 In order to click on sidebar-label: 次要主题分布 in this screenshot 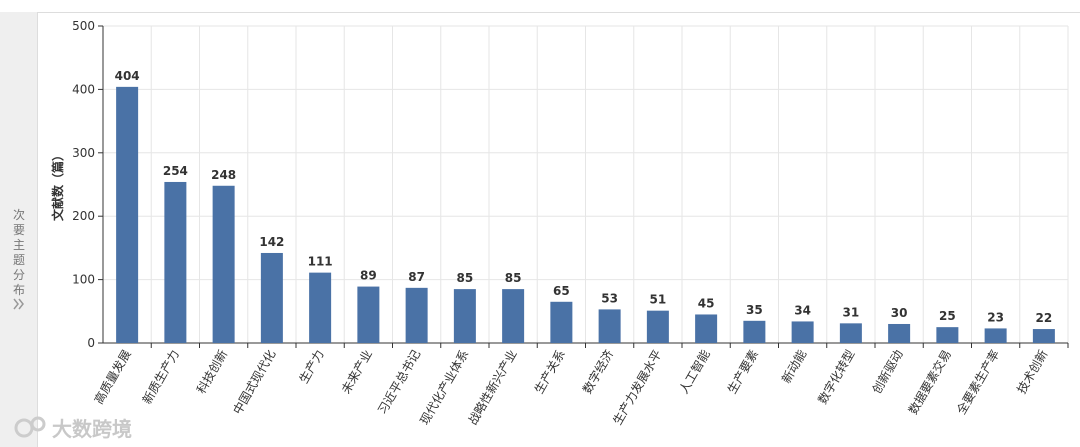, I will do `click(18, 252)`.